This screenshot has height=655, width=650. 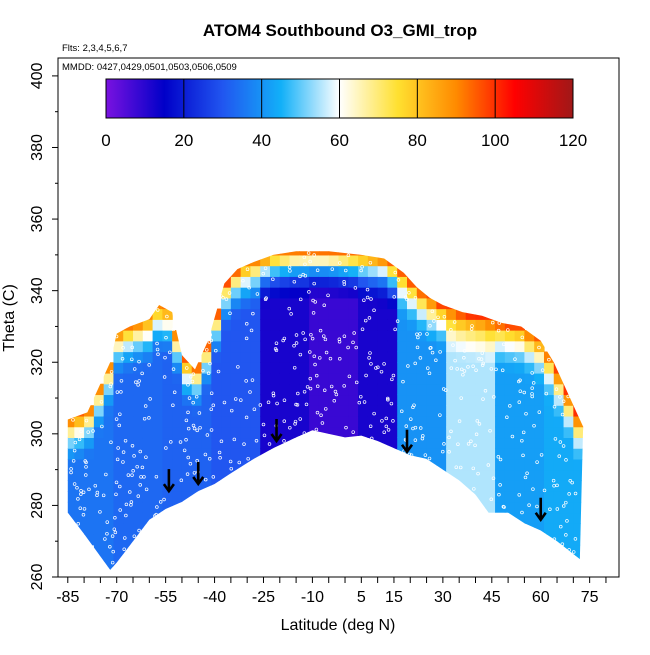 I want to click on x-tick-label-5: -10, so click(x=312, y=597).